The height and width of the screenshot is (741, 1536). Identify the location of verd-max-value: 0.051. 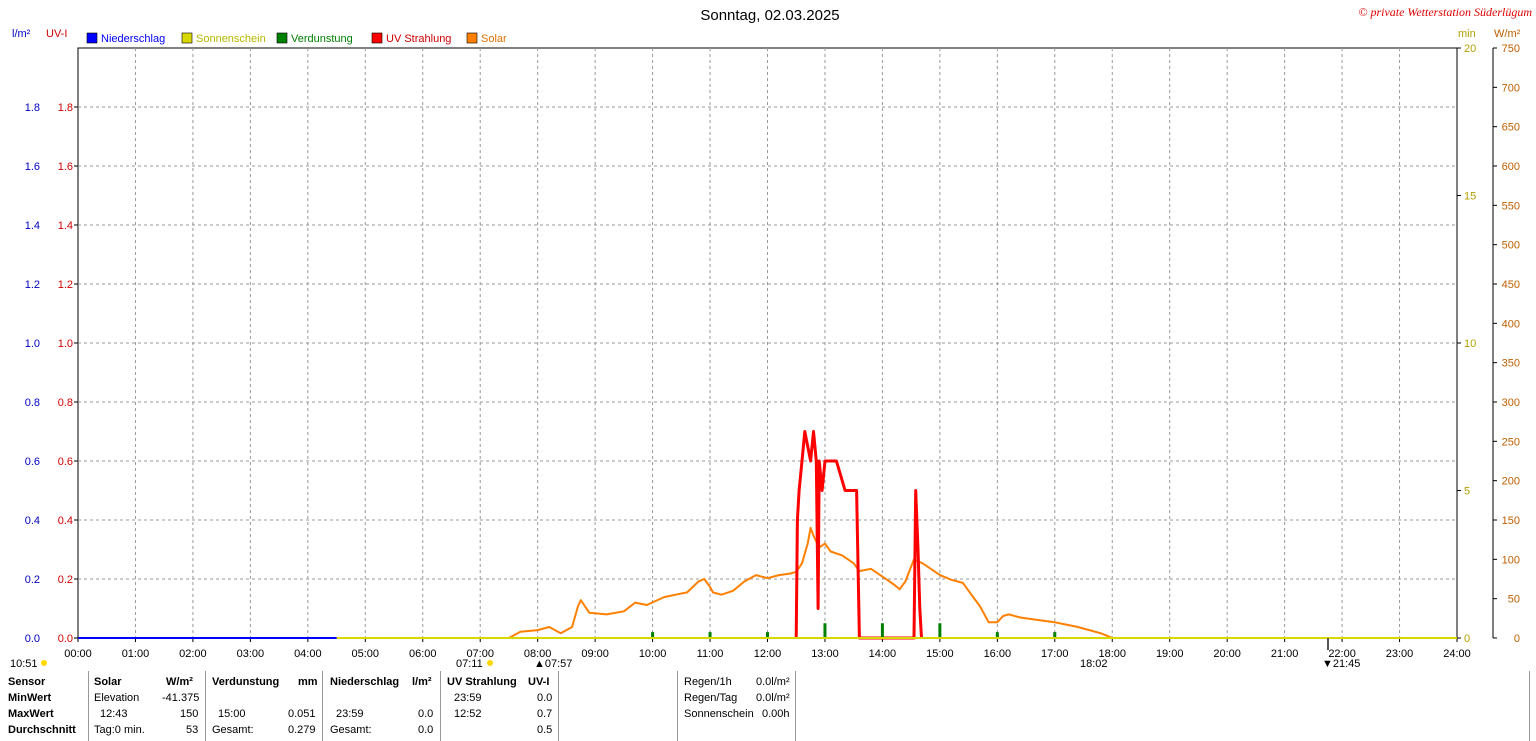
(302, 714).